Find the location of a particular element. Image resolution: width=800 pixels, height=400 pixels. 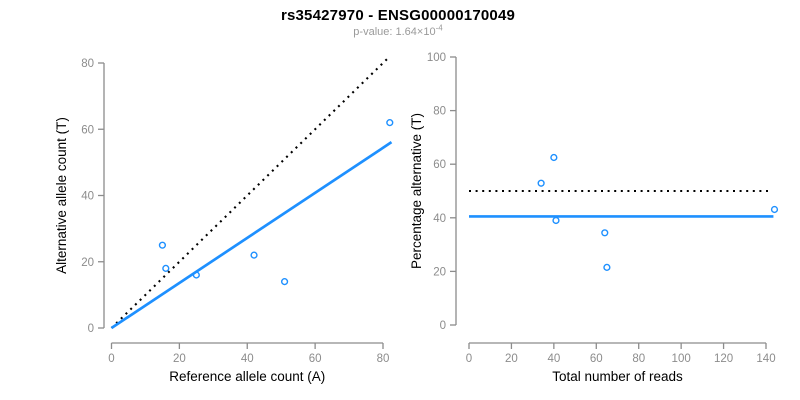

y-tick-label: 100 is located at coordinates (436, 58).